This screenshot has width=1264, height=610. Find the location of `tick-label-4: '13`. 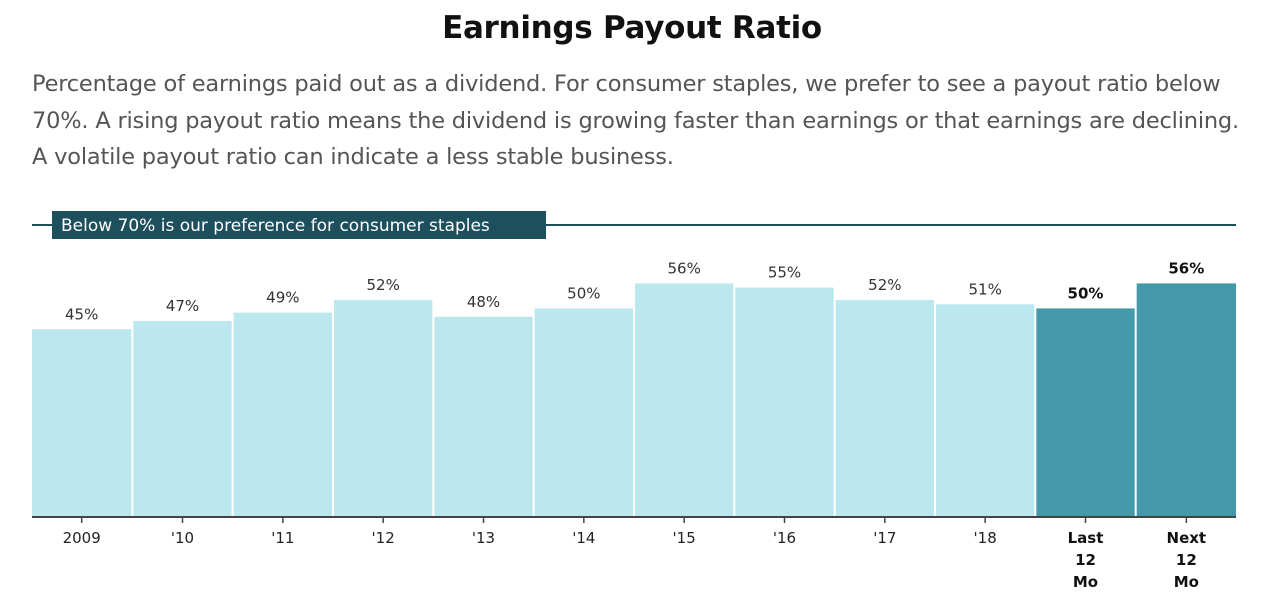

tick-label-4: '13 is located at coordinates (483, 538).